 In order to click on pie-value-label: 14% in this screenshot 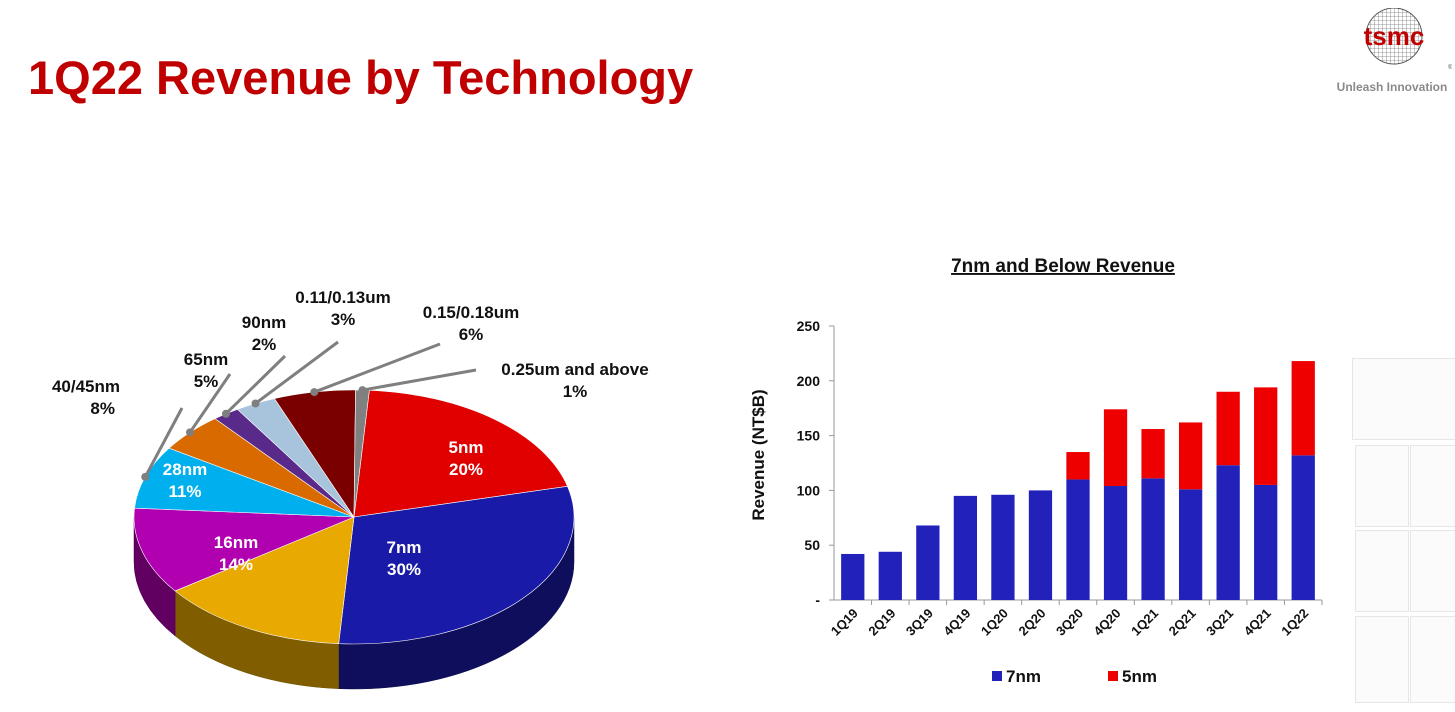, I will do `click(236, 564)`.